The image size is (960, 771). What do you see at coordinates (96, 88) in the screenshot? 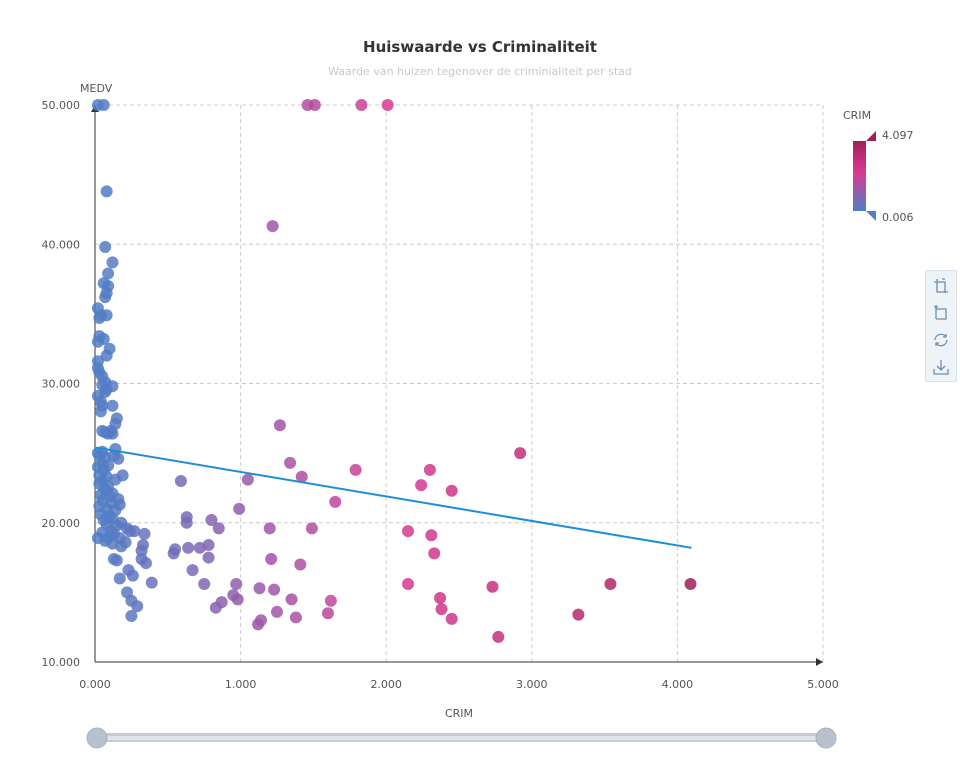
I see `y-axis-label: MEDV` at bounding box center [96, 88].